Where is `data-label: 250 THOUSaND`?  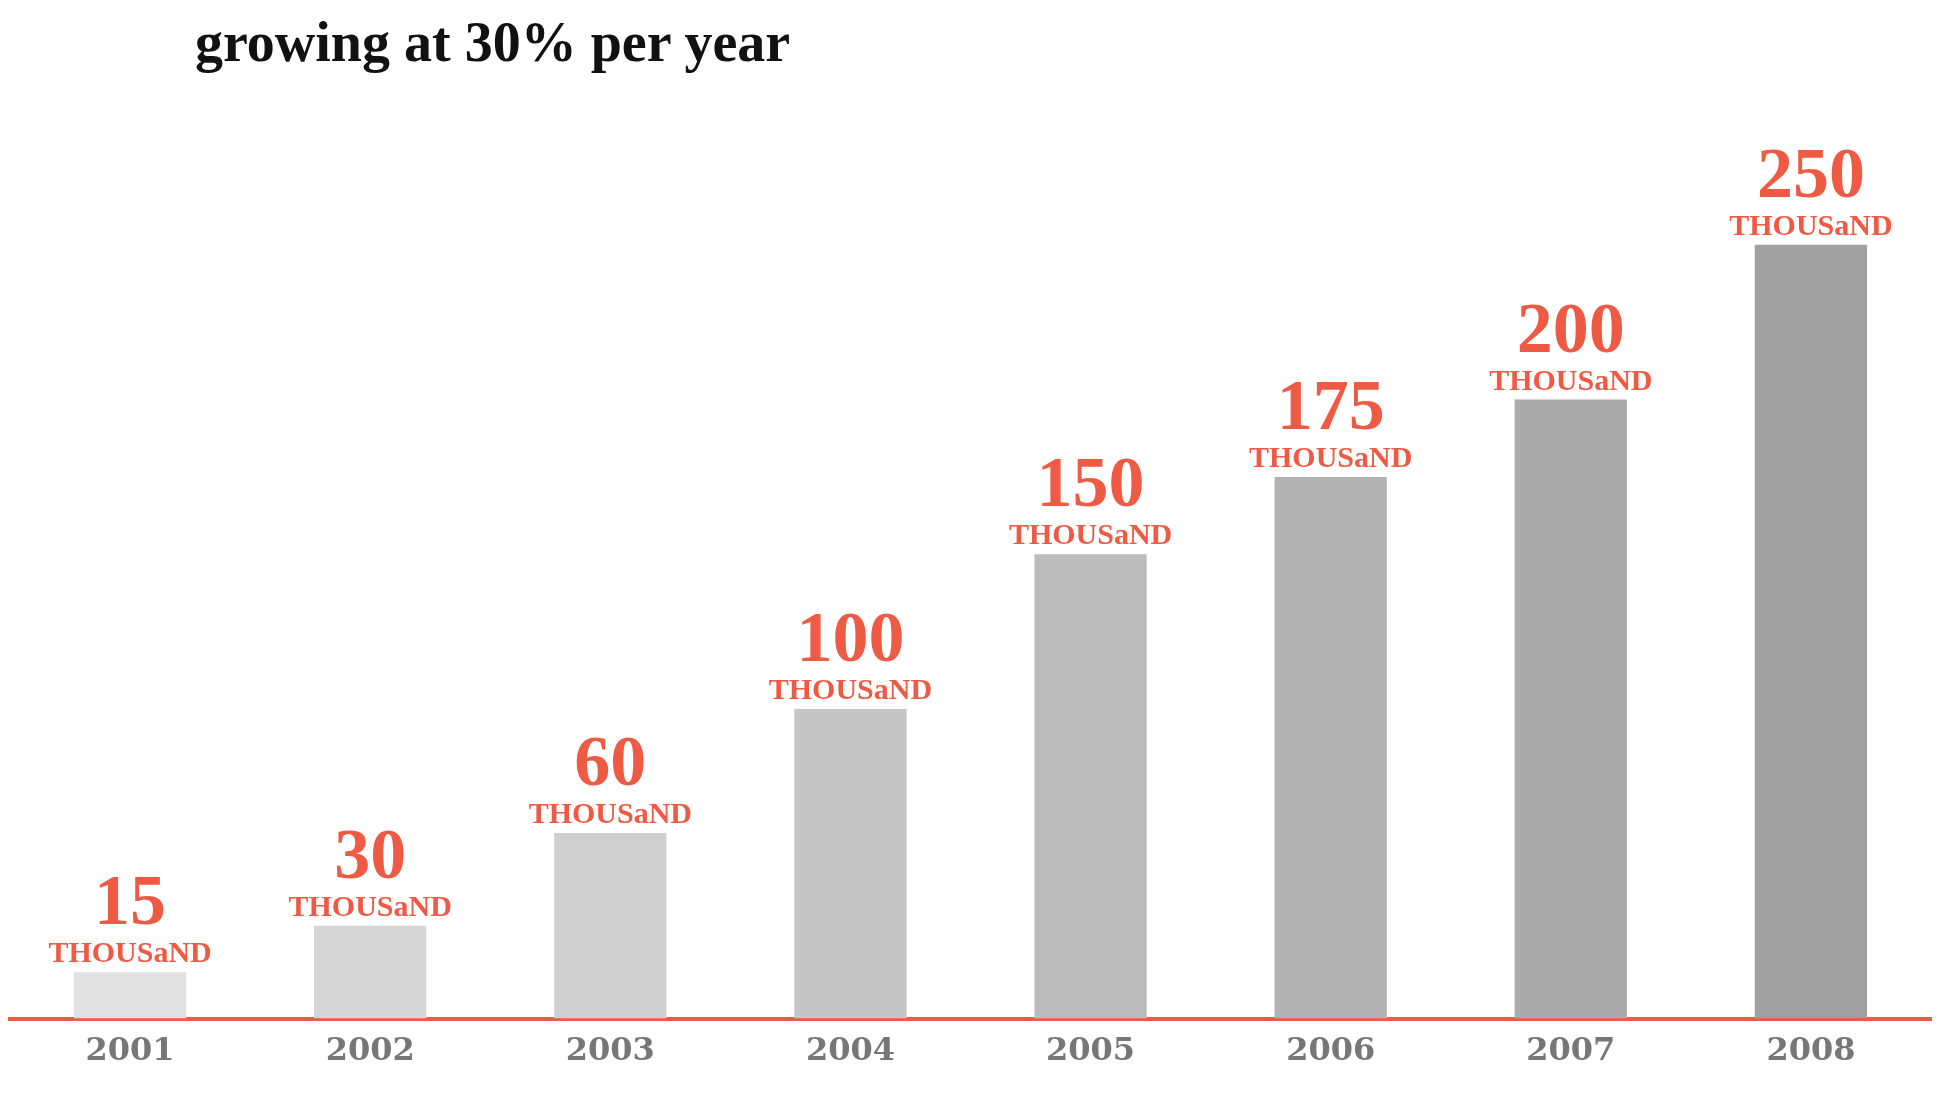
data-label: 250 THOUSaND is located at coordinates (1811, 186).